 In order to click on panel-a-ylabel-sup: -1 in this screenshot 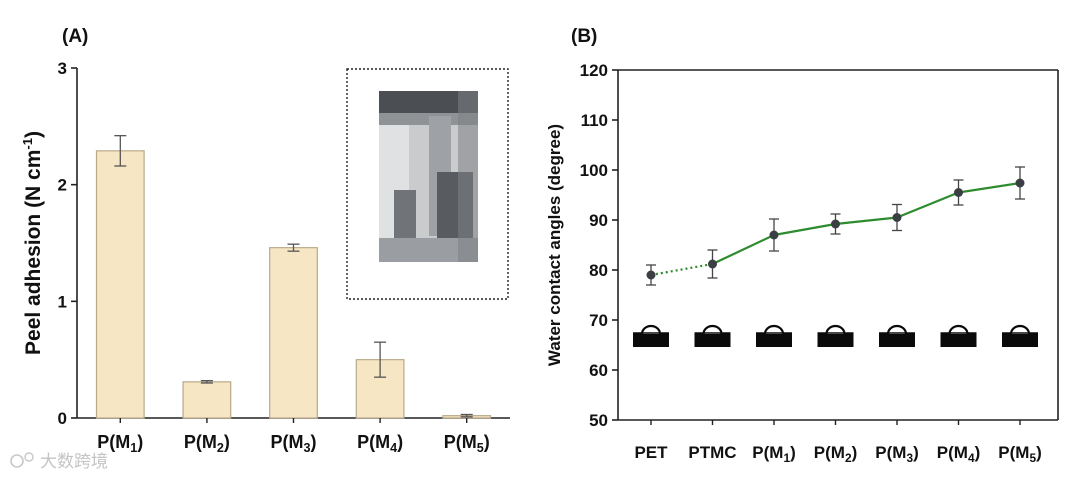, I will do `click(27, 144)`.